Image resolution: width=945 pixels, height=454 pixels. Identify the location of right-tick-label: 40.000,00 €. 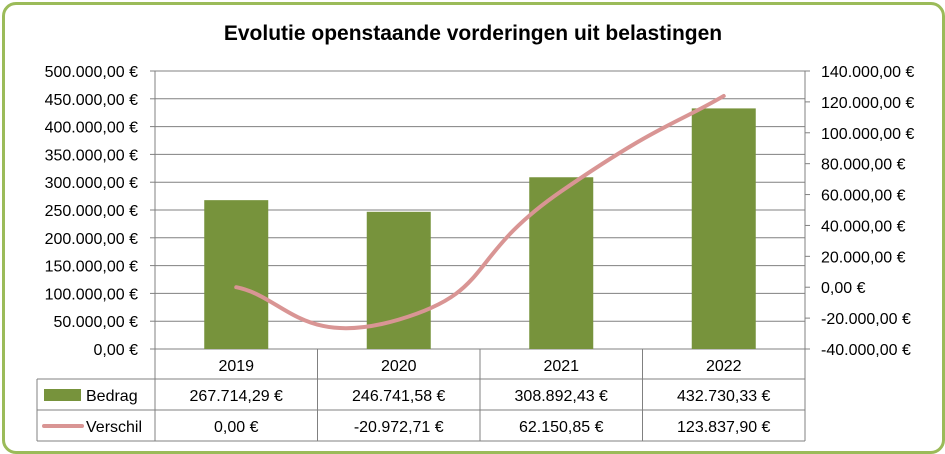
(863, 226).